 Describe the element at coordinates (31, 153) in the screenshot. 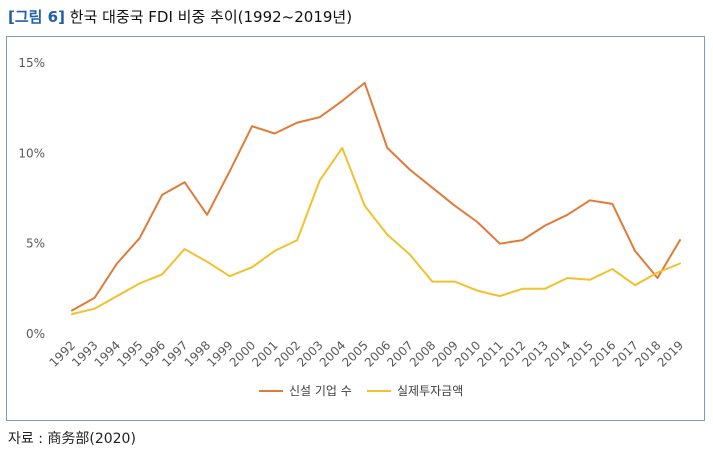

I see `y-tick-label: 10%` at that location.